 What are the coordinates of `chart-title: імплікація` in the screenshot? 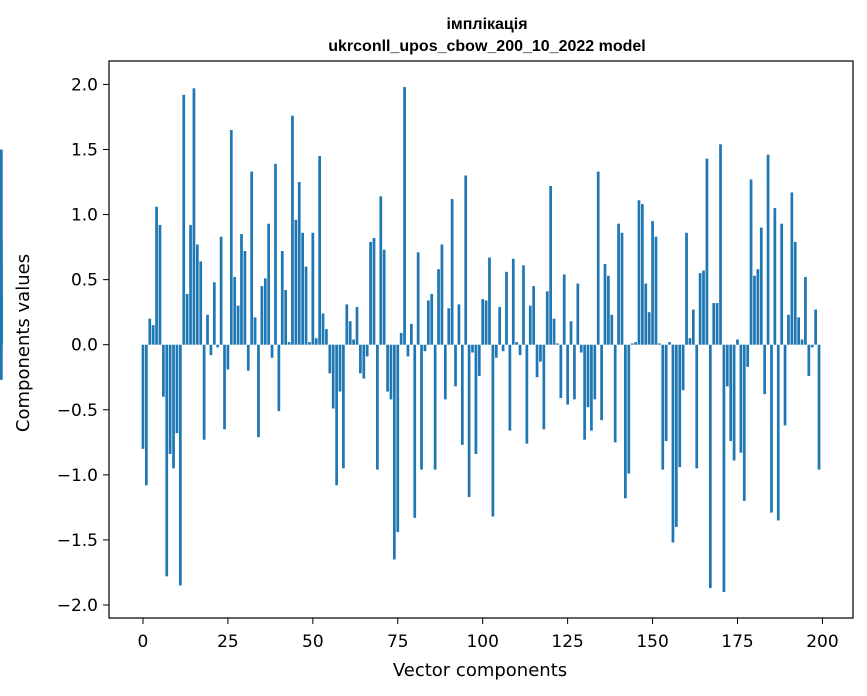 It's located at (486, 24).